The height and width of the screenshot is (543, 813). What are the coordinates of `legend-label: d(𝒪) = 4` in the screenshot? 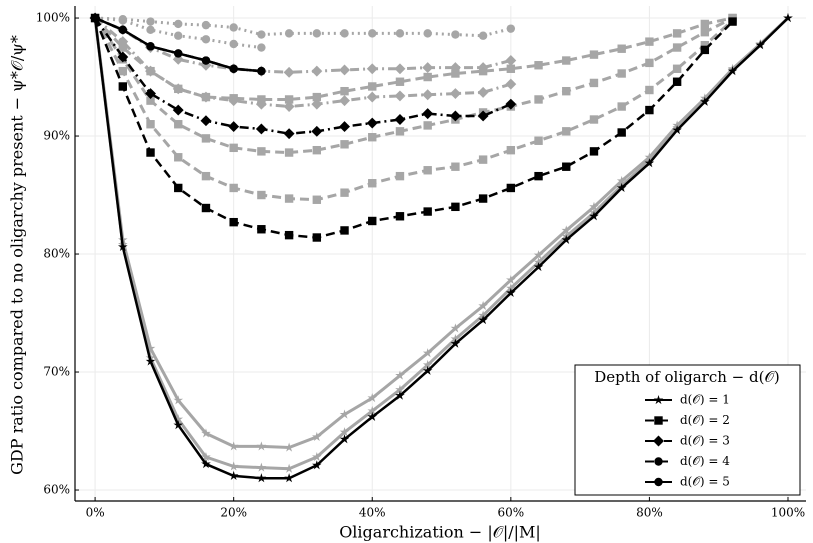 It's located at (705, 461).